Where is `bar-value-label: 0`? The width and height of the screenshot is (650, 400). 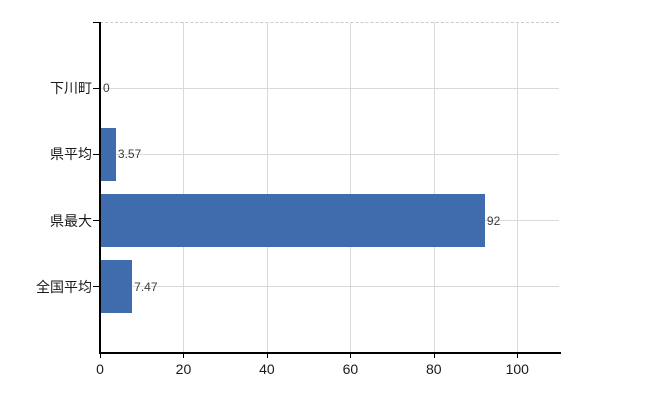 bar-value-label: 0 is located at coordinates (106, 88).